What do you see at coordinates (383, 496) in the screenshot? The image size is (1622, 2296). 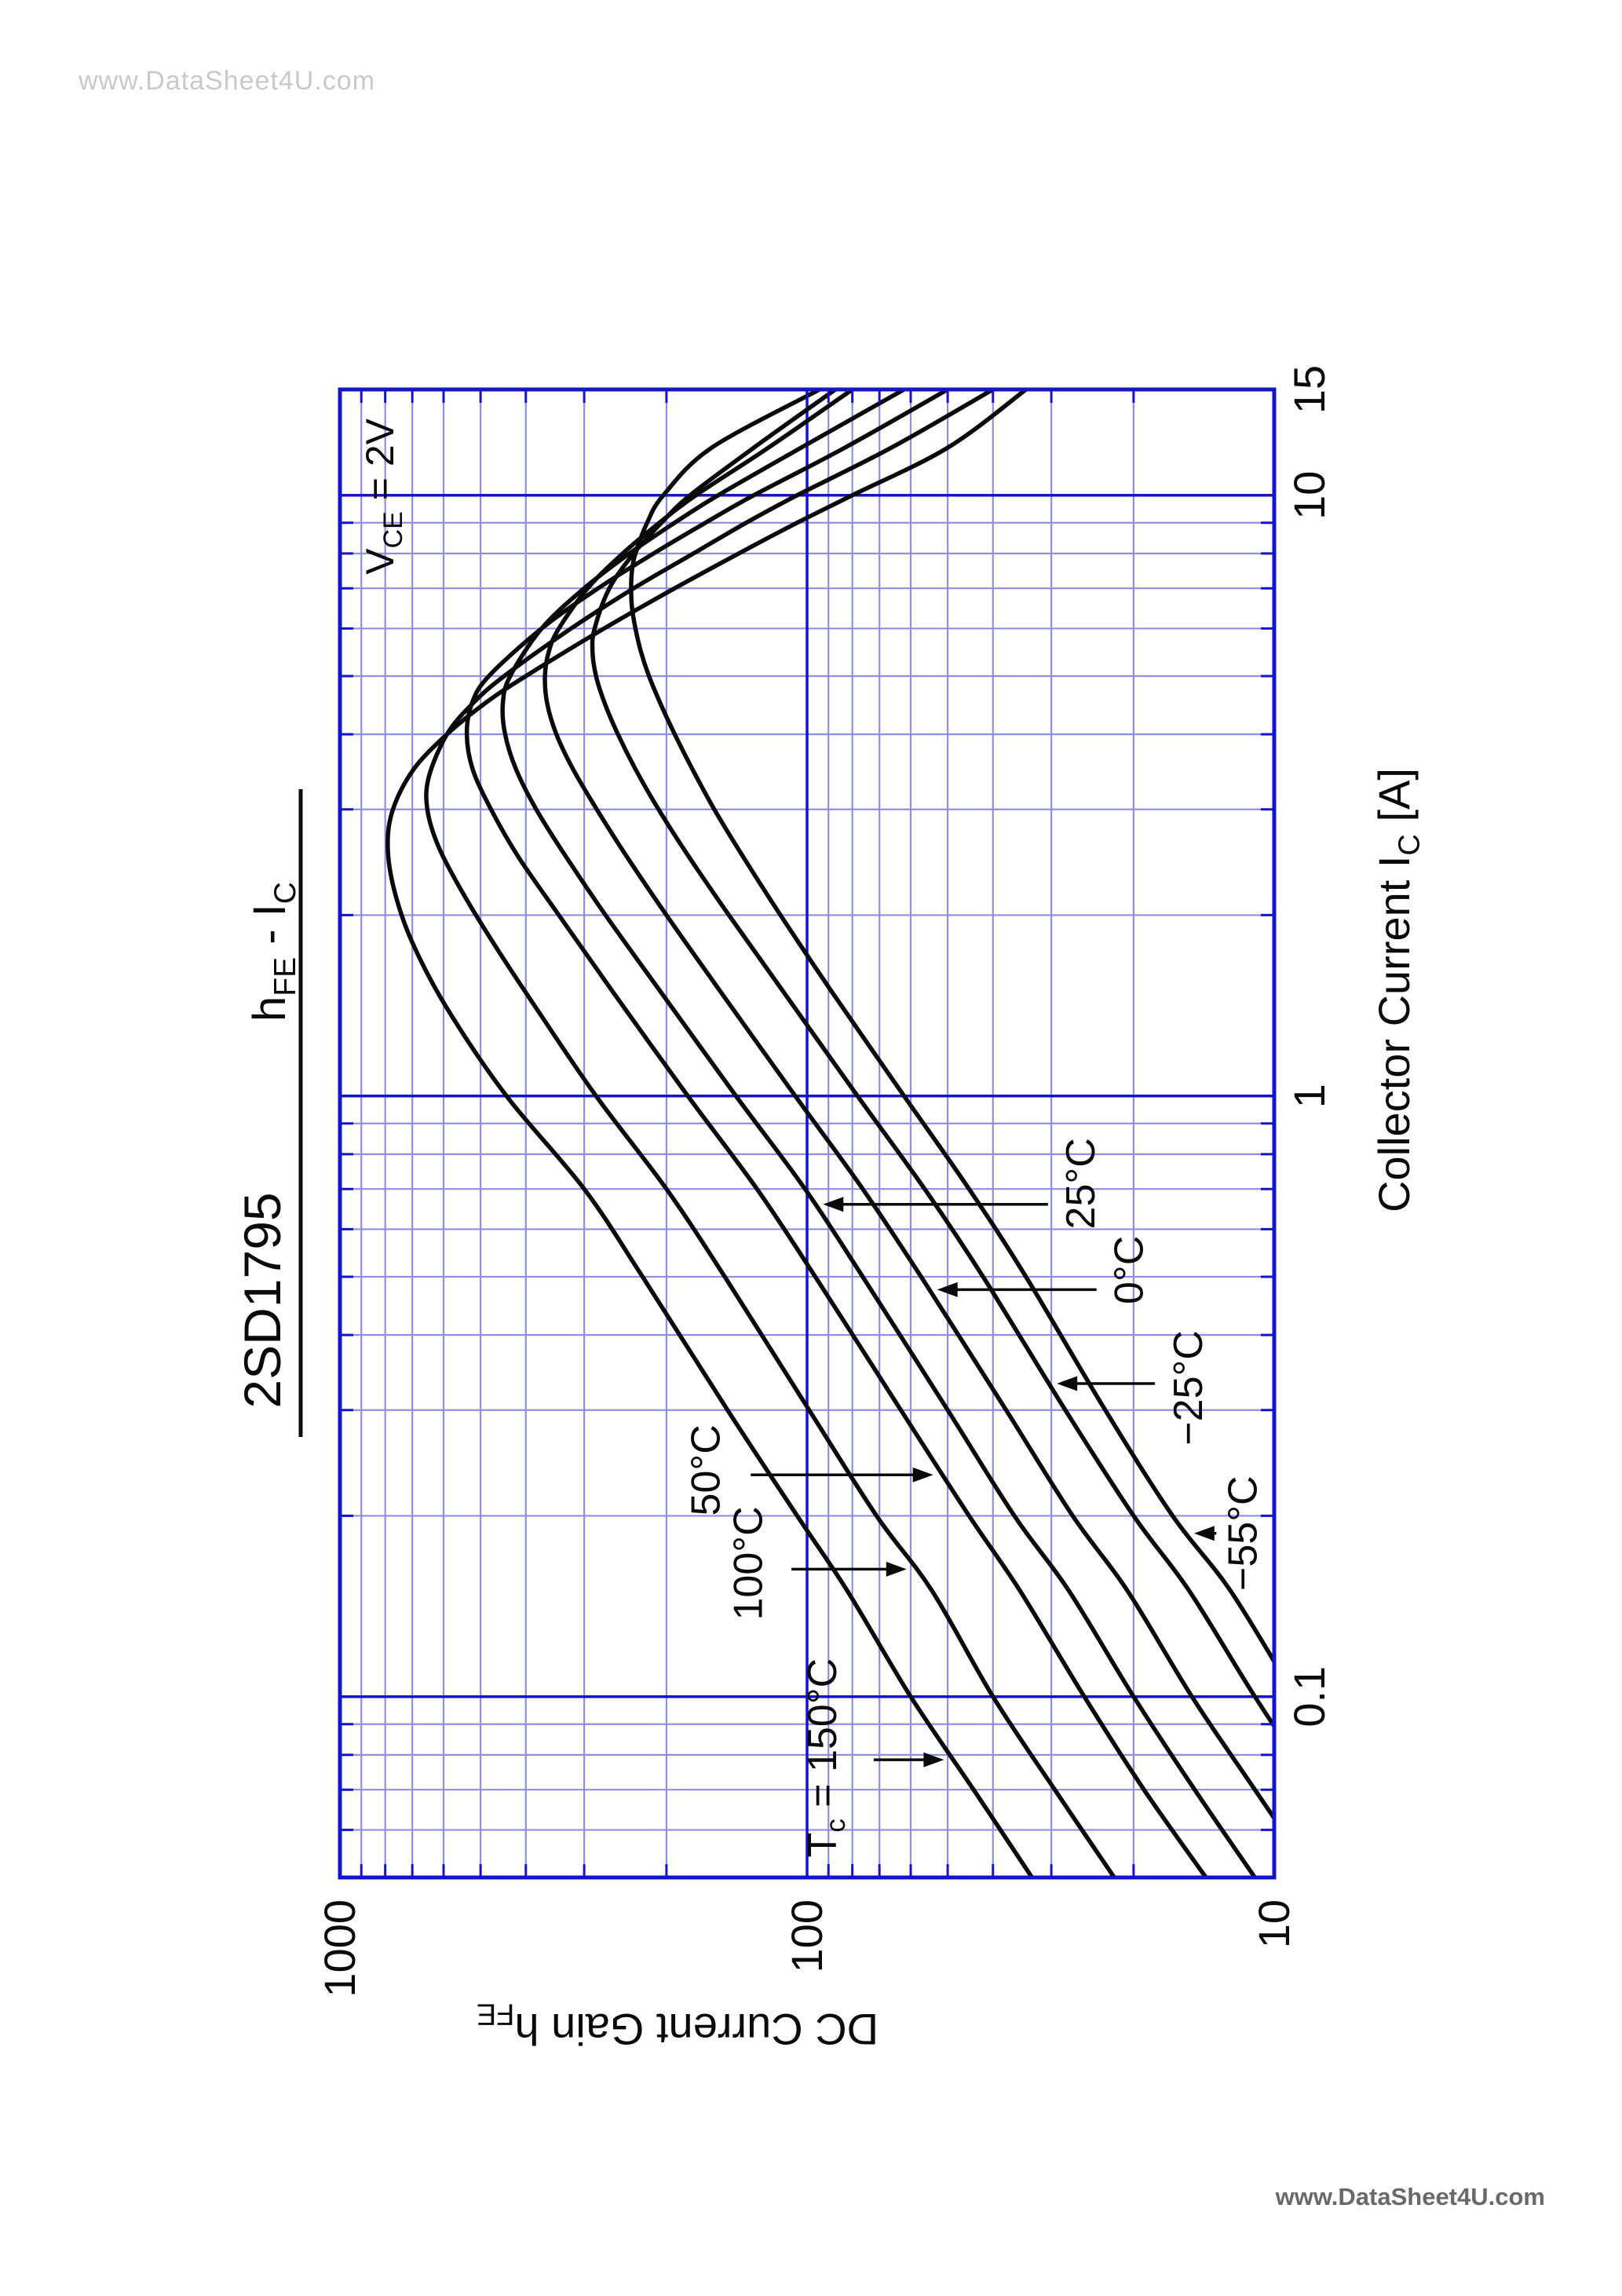 I see `vce-condition-label: VCE = 2V` at bounding box center [383, 496].